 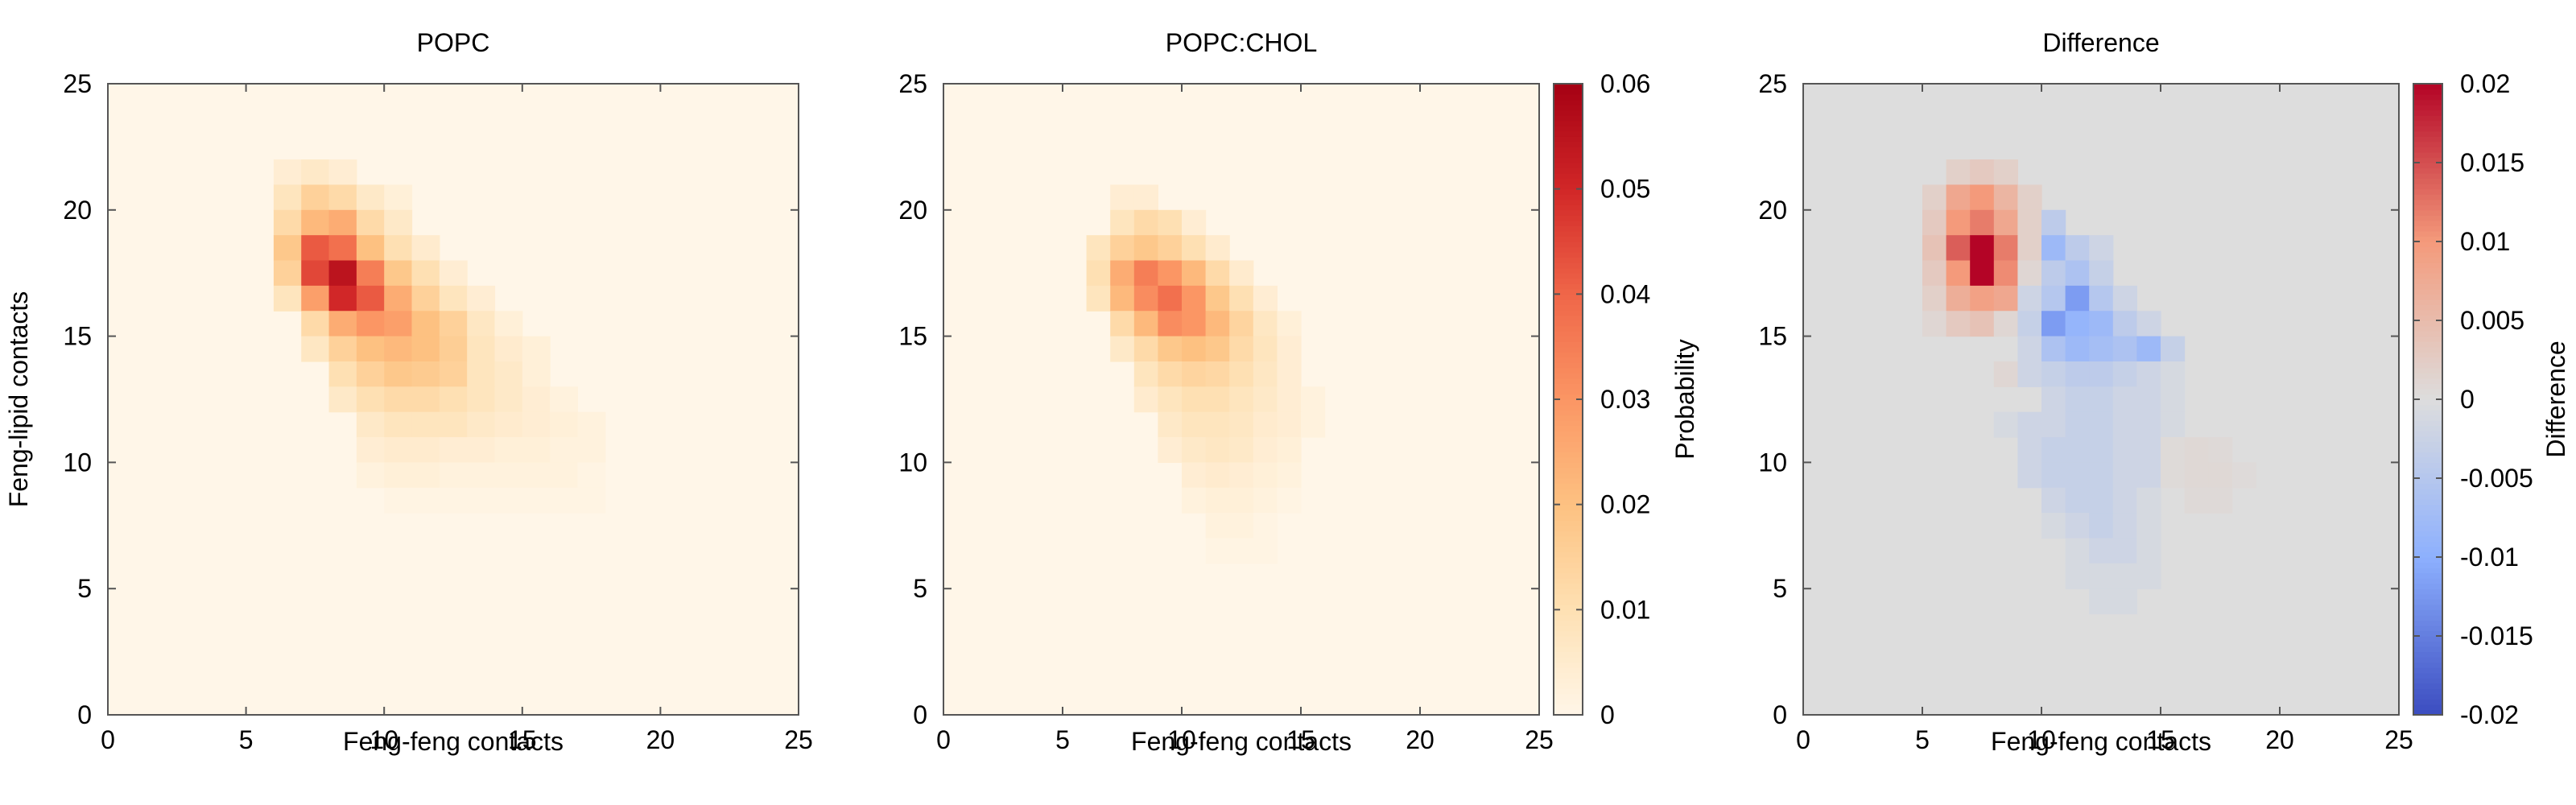 What do you see at coordinates (1803, 739) in the screenshot?
I see `x-tick-label: 0` at bounding box center [1803, 739].